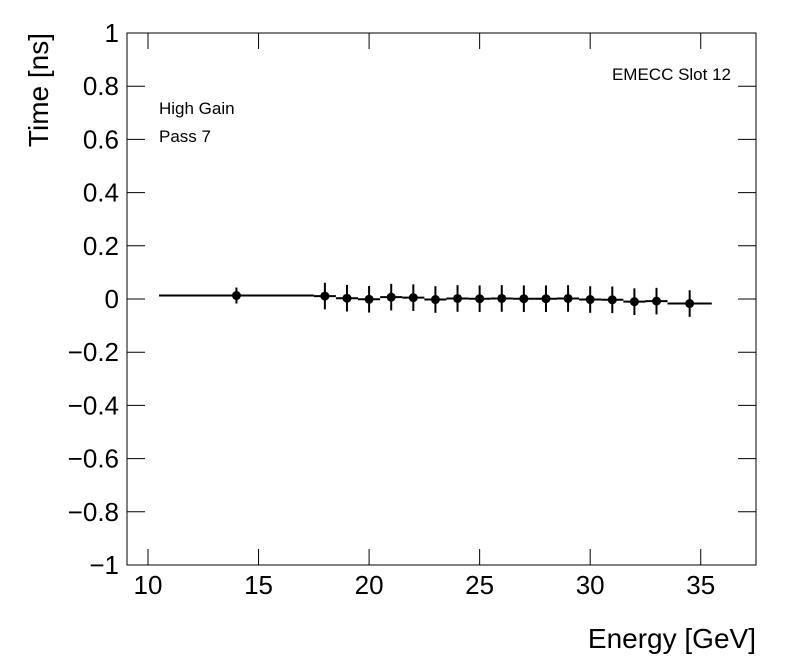 The width and height of the screenshot is (796, 672). Describe the element at coordinates (197, 108) in the screenshot. I see `annotation: High Gain` at that location.